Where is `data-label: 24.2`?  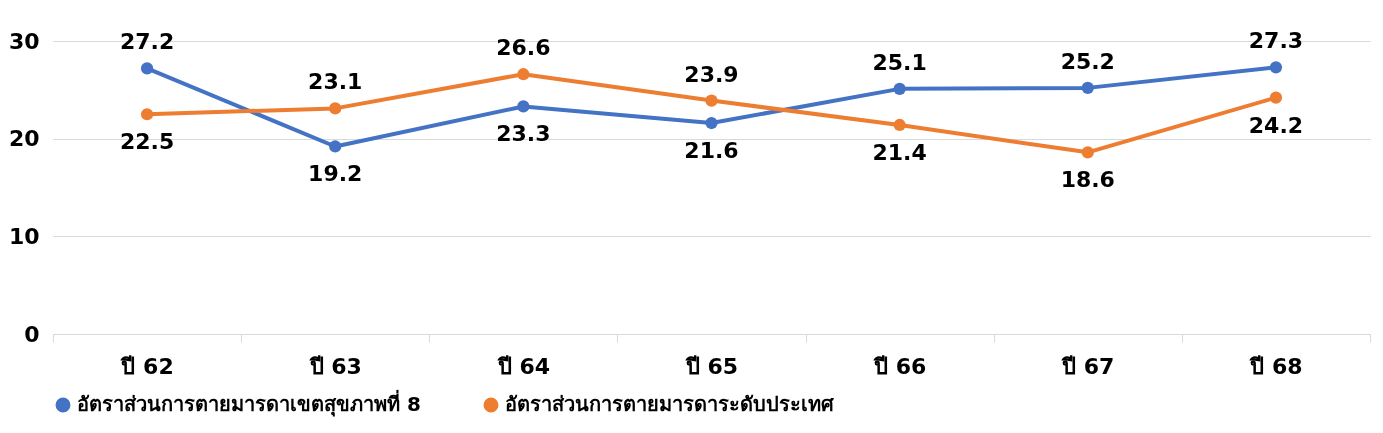
data-label: 24.2 is located at coordinates (1276, 125).